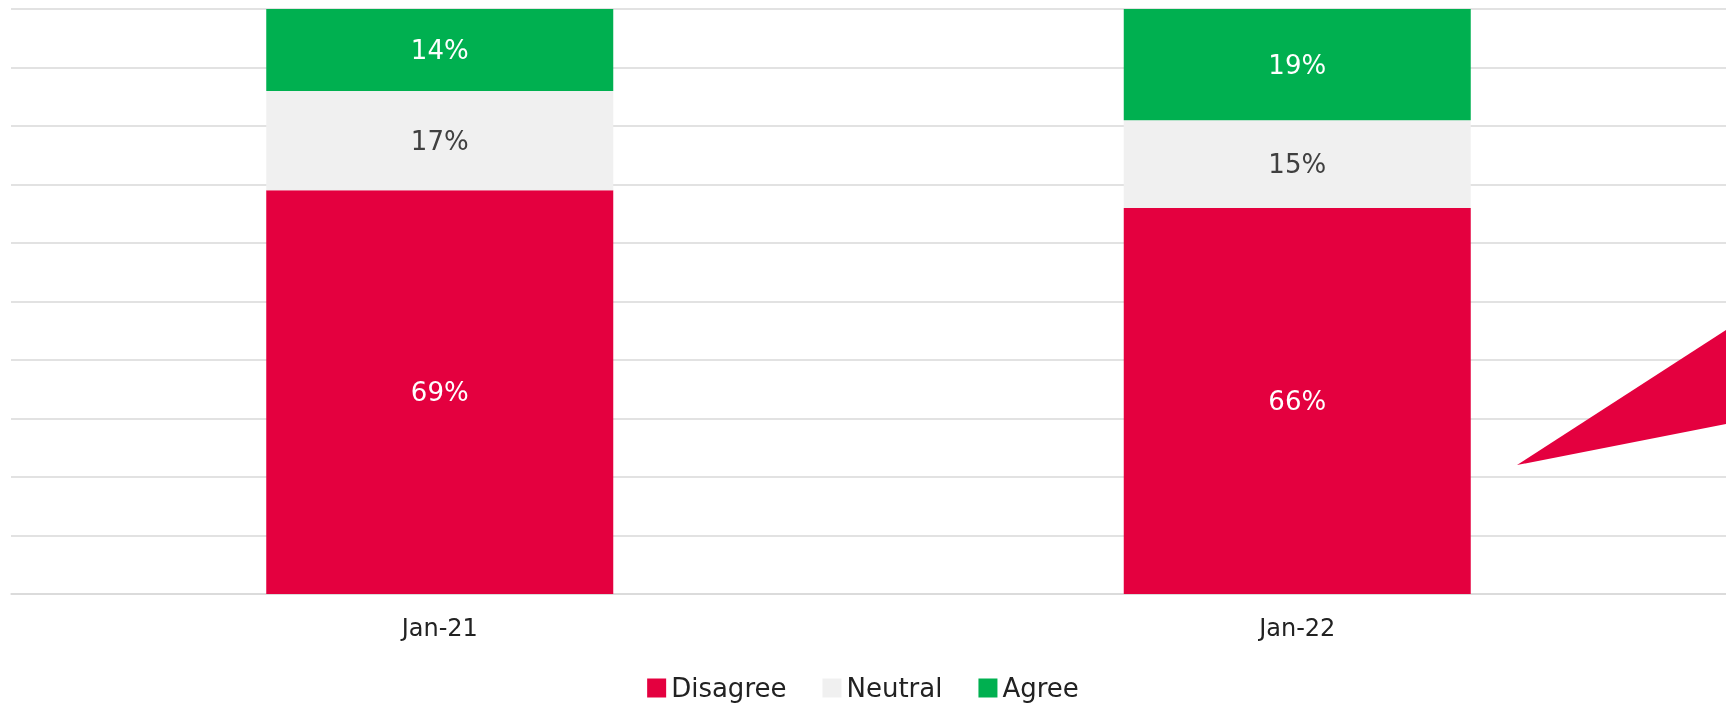  I want to click on data-label: 14%, so click(439, 49).